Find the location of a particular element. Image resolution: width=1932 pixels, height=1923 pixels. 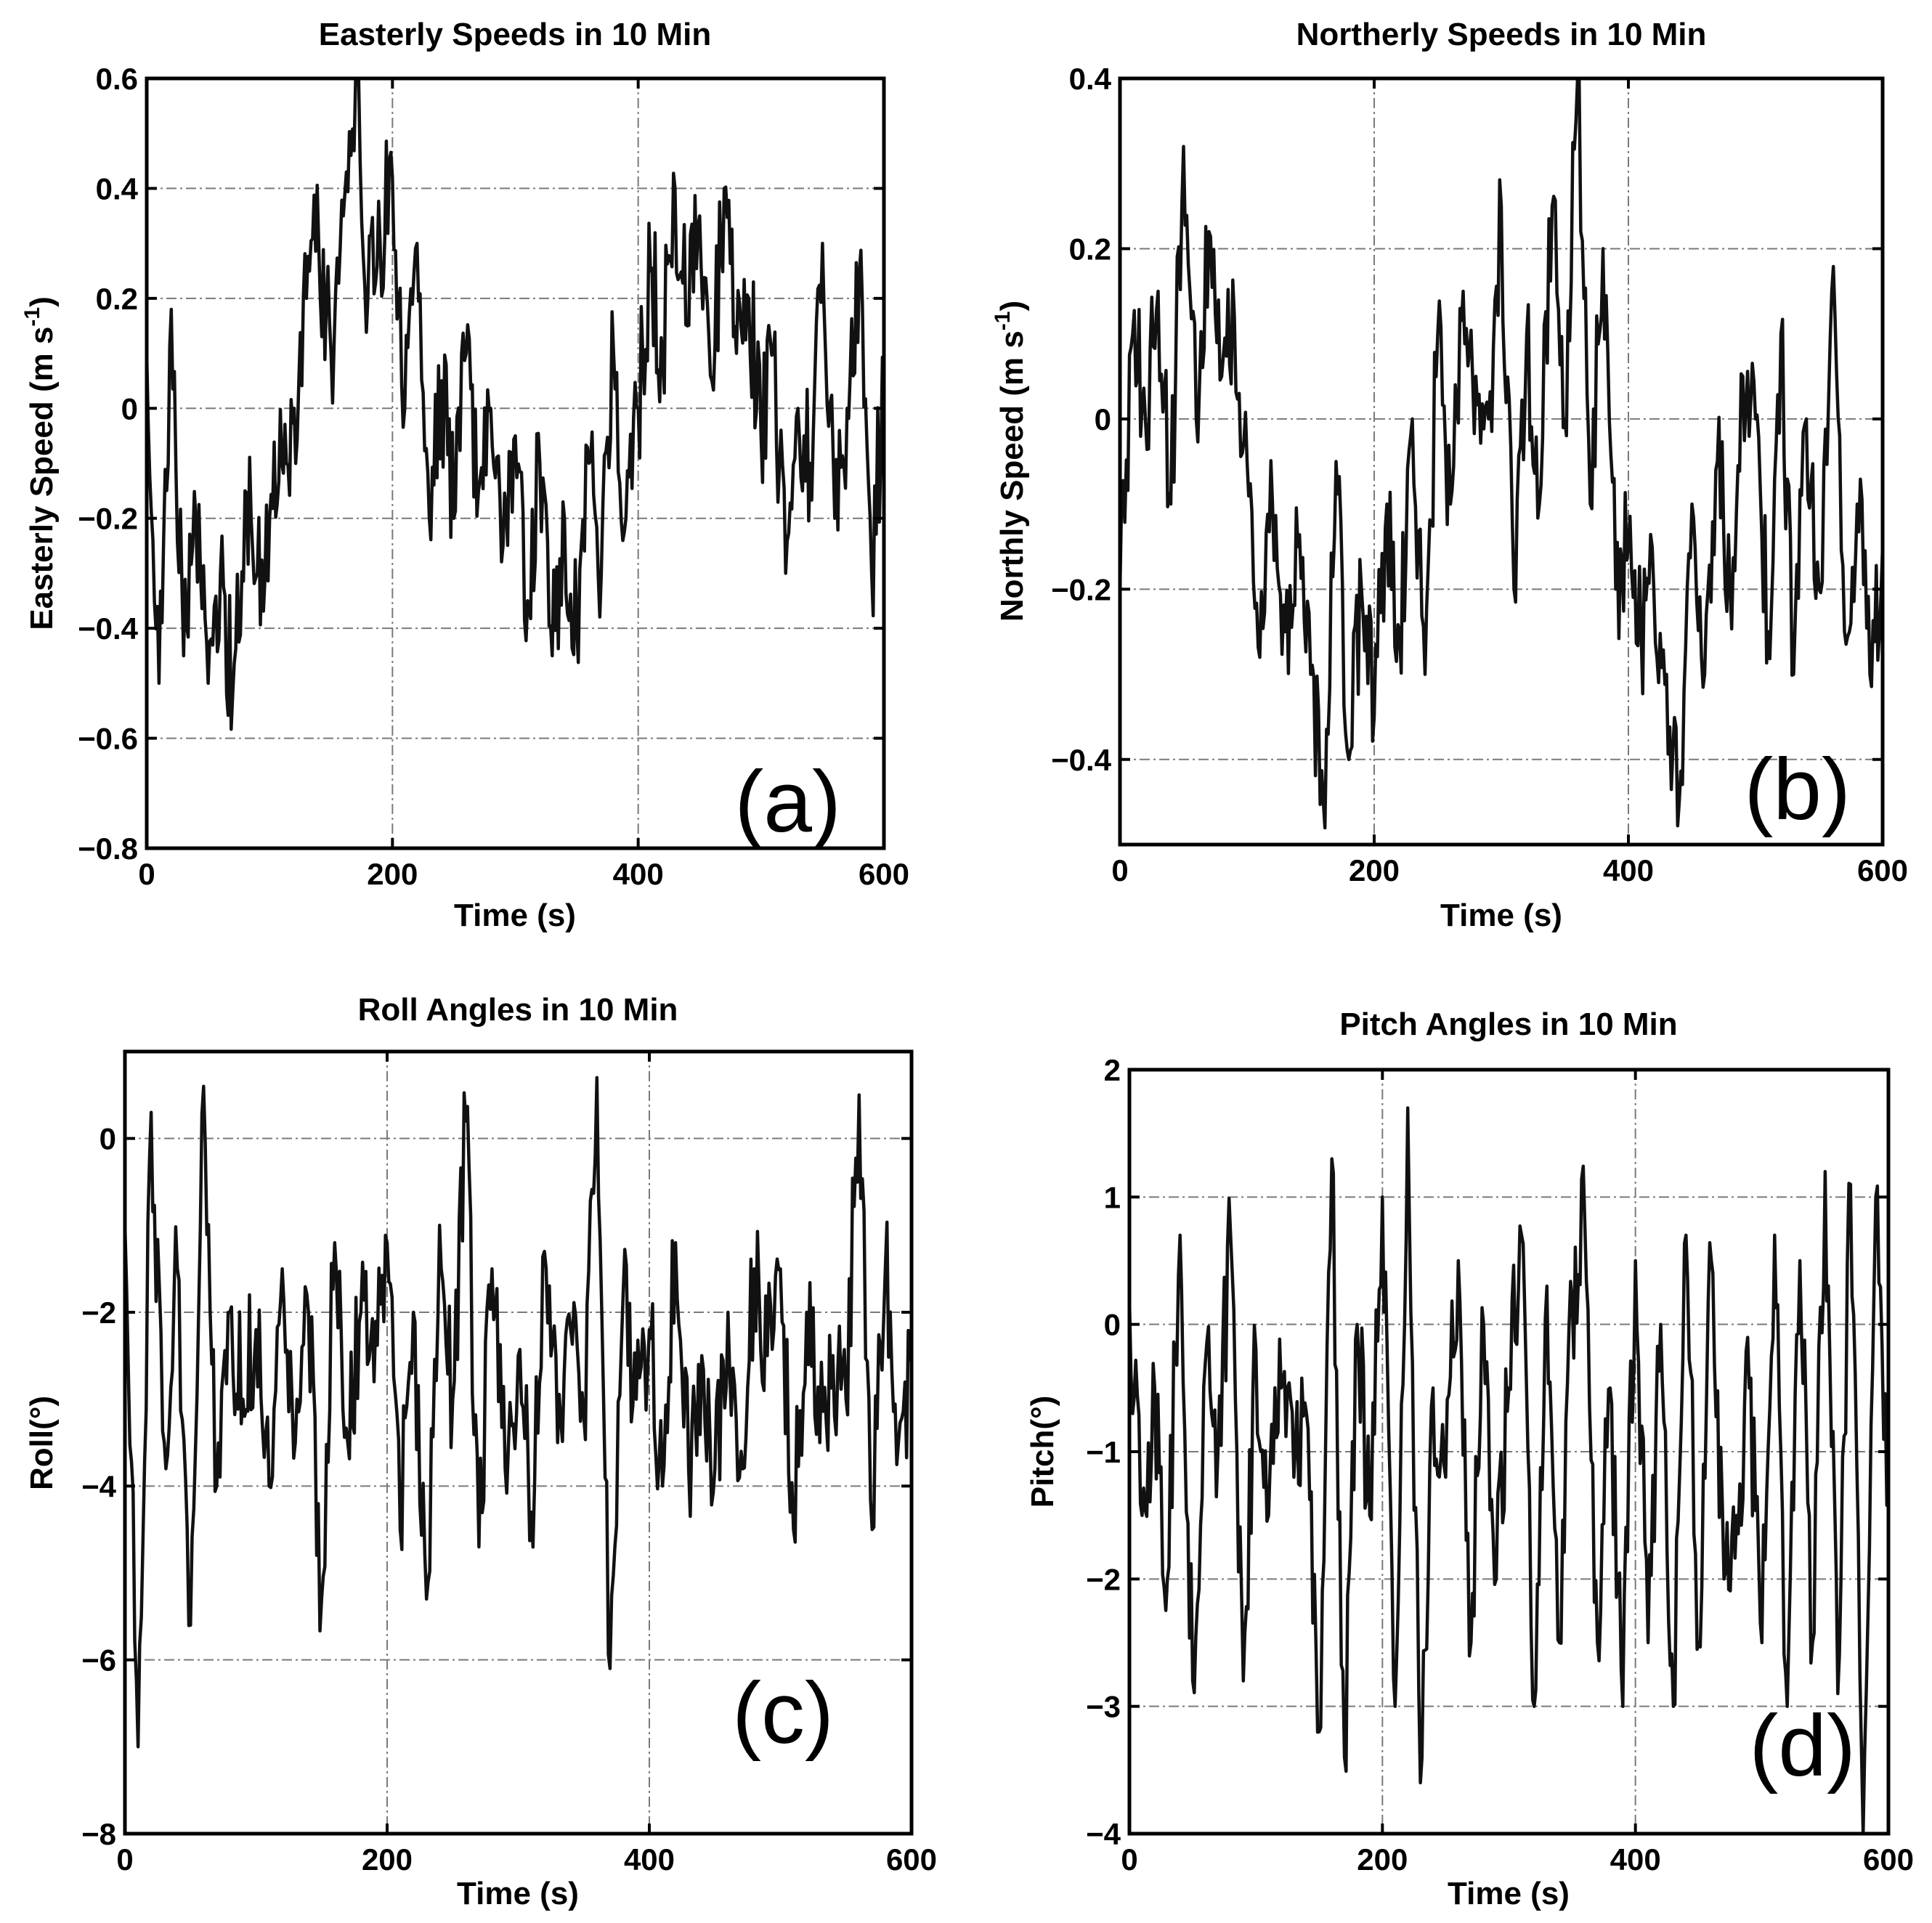

panel-d-xtick-label-3: 600 is located at coordinates (1888, 1859).